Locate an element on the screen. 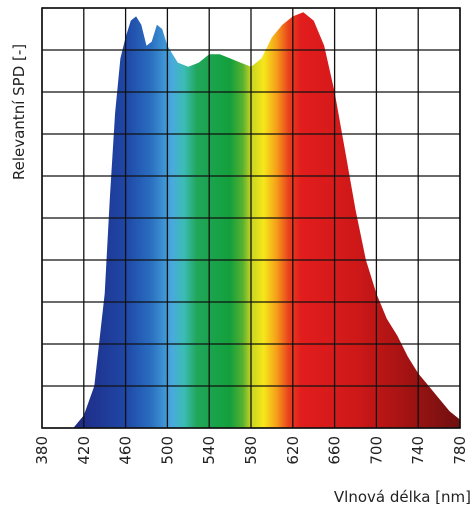 This screenshot has height=506, width=471. x-tick-label: 380 is located at coordinates (42, 450).